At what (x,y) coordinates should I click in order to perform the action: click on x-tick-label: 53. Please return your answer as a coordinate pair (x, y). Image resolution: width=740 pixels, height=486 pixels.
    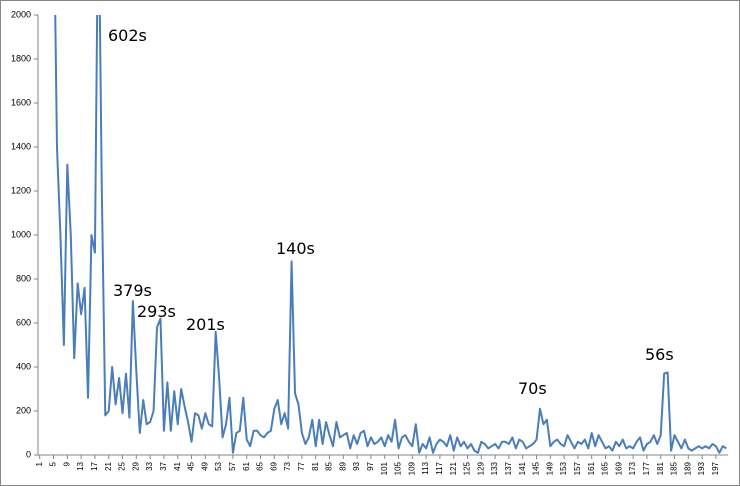
    Looking at the image, I should click on (218, 465).